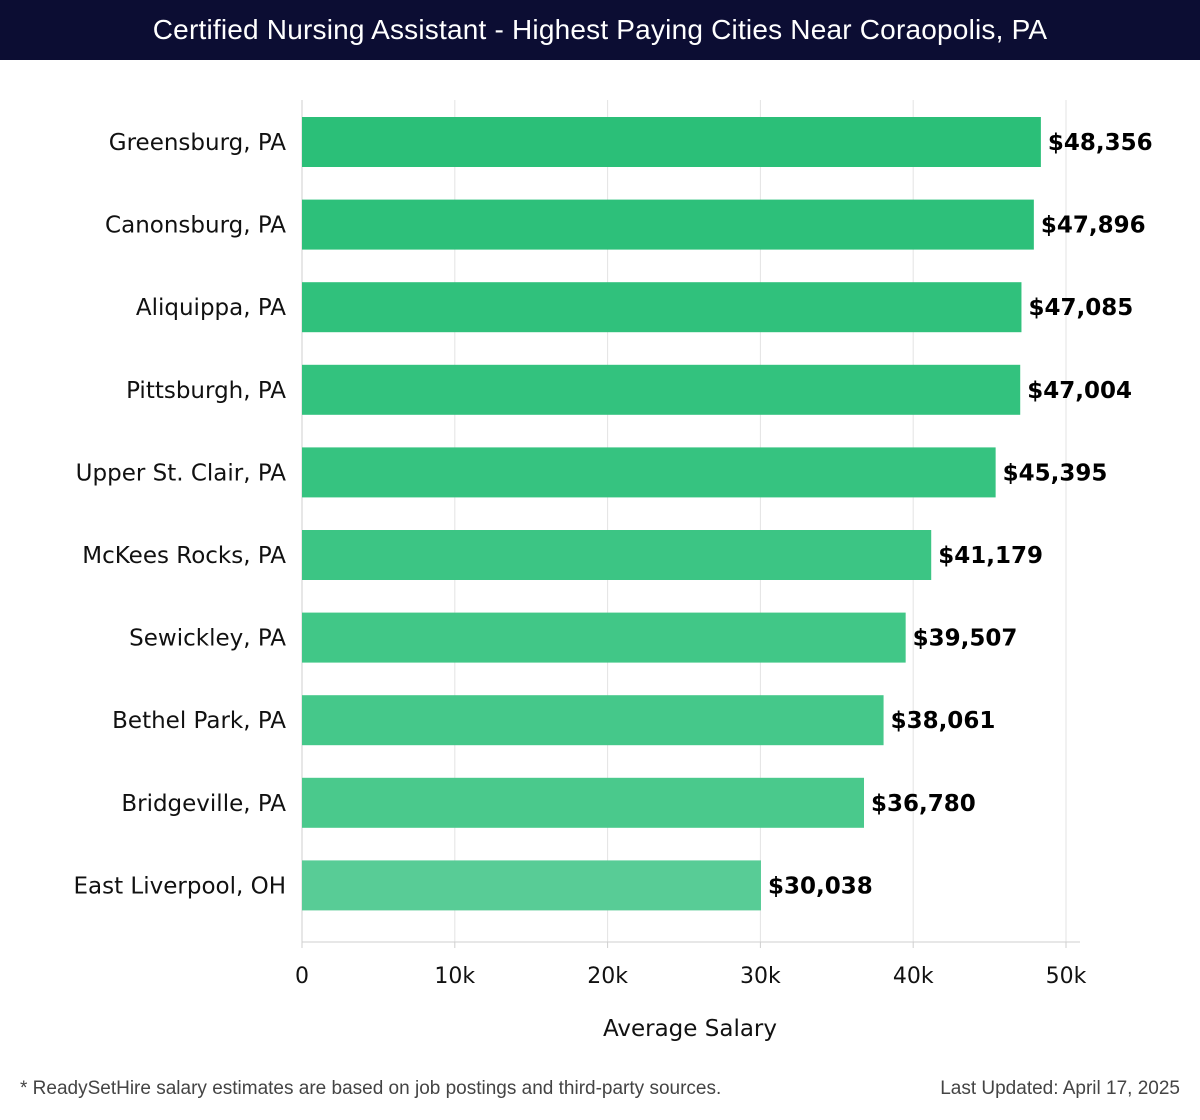 The height and width of the screenshot is (1120, 1200). Describe the element at coordinates (206, 391) in the screenshot. I see `category-label: Pittsburgh, PA` at that location.